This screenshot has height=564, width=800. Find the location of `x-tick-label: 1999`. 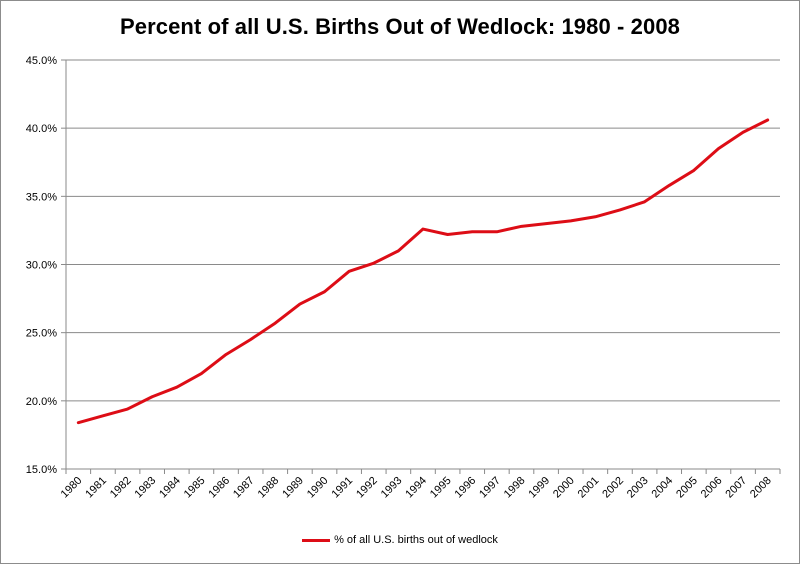

x-tick-label: 1999 is located at coordinates (539, 488).